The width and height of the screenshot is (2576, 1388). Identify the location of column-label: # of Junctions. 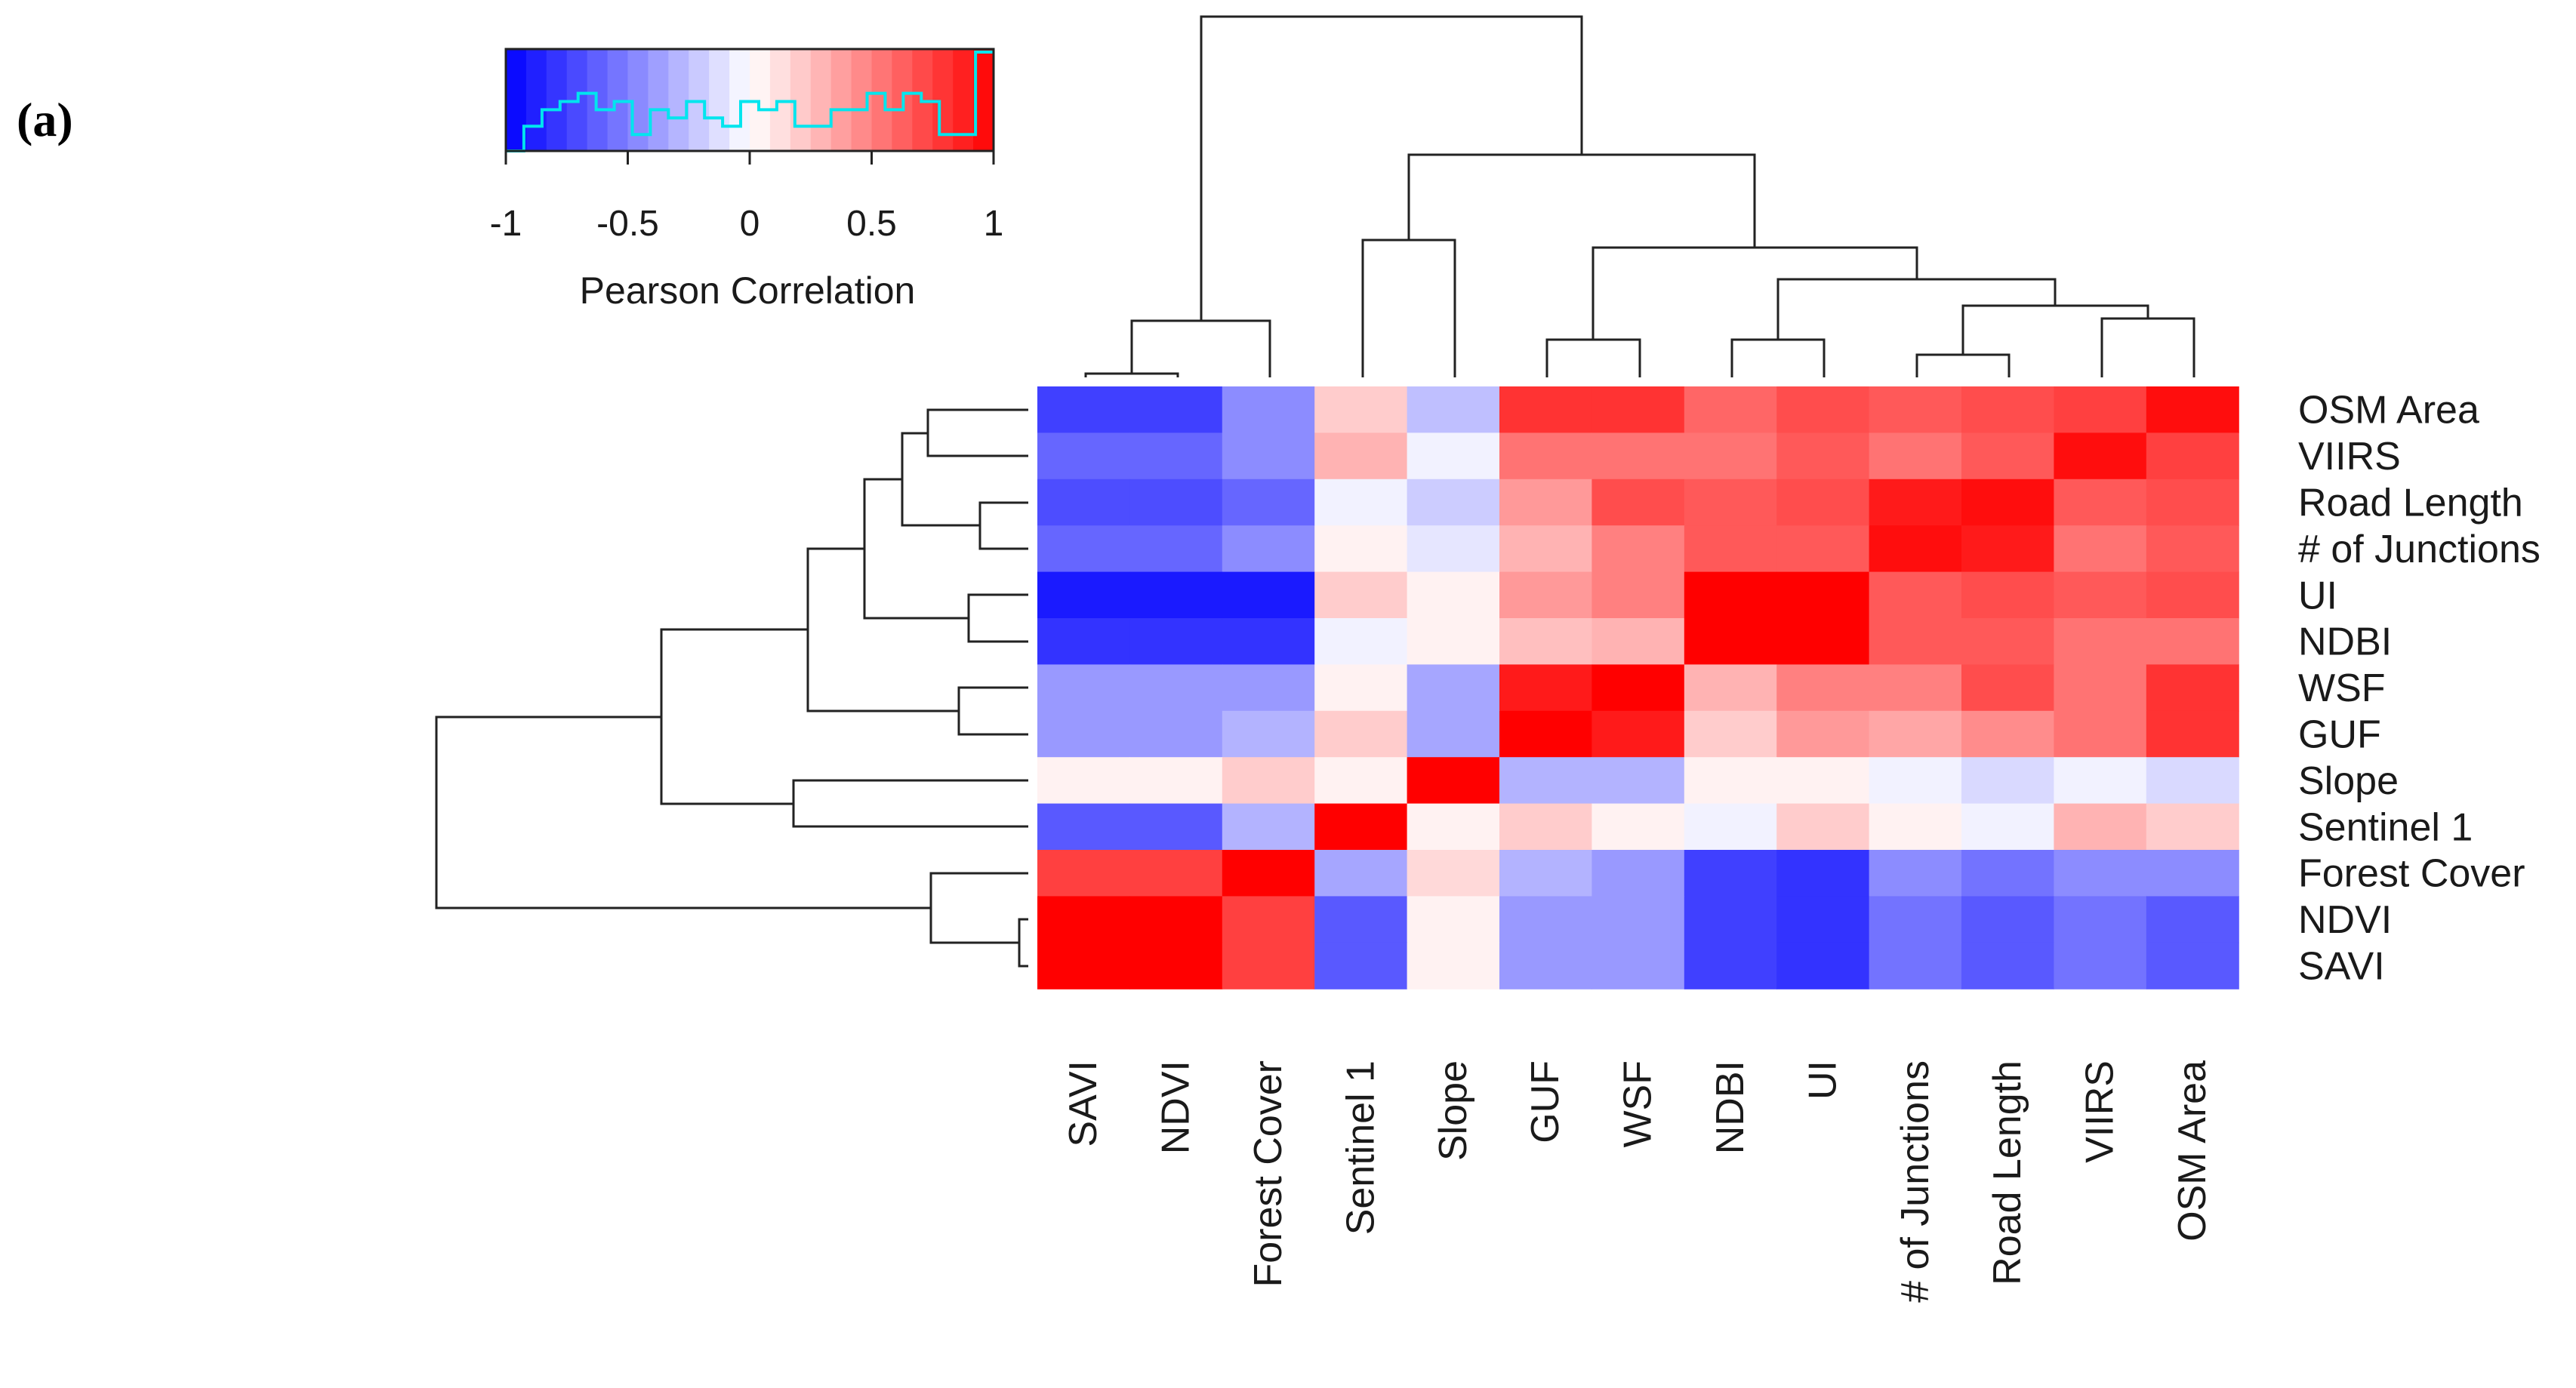
(1915, 1181).